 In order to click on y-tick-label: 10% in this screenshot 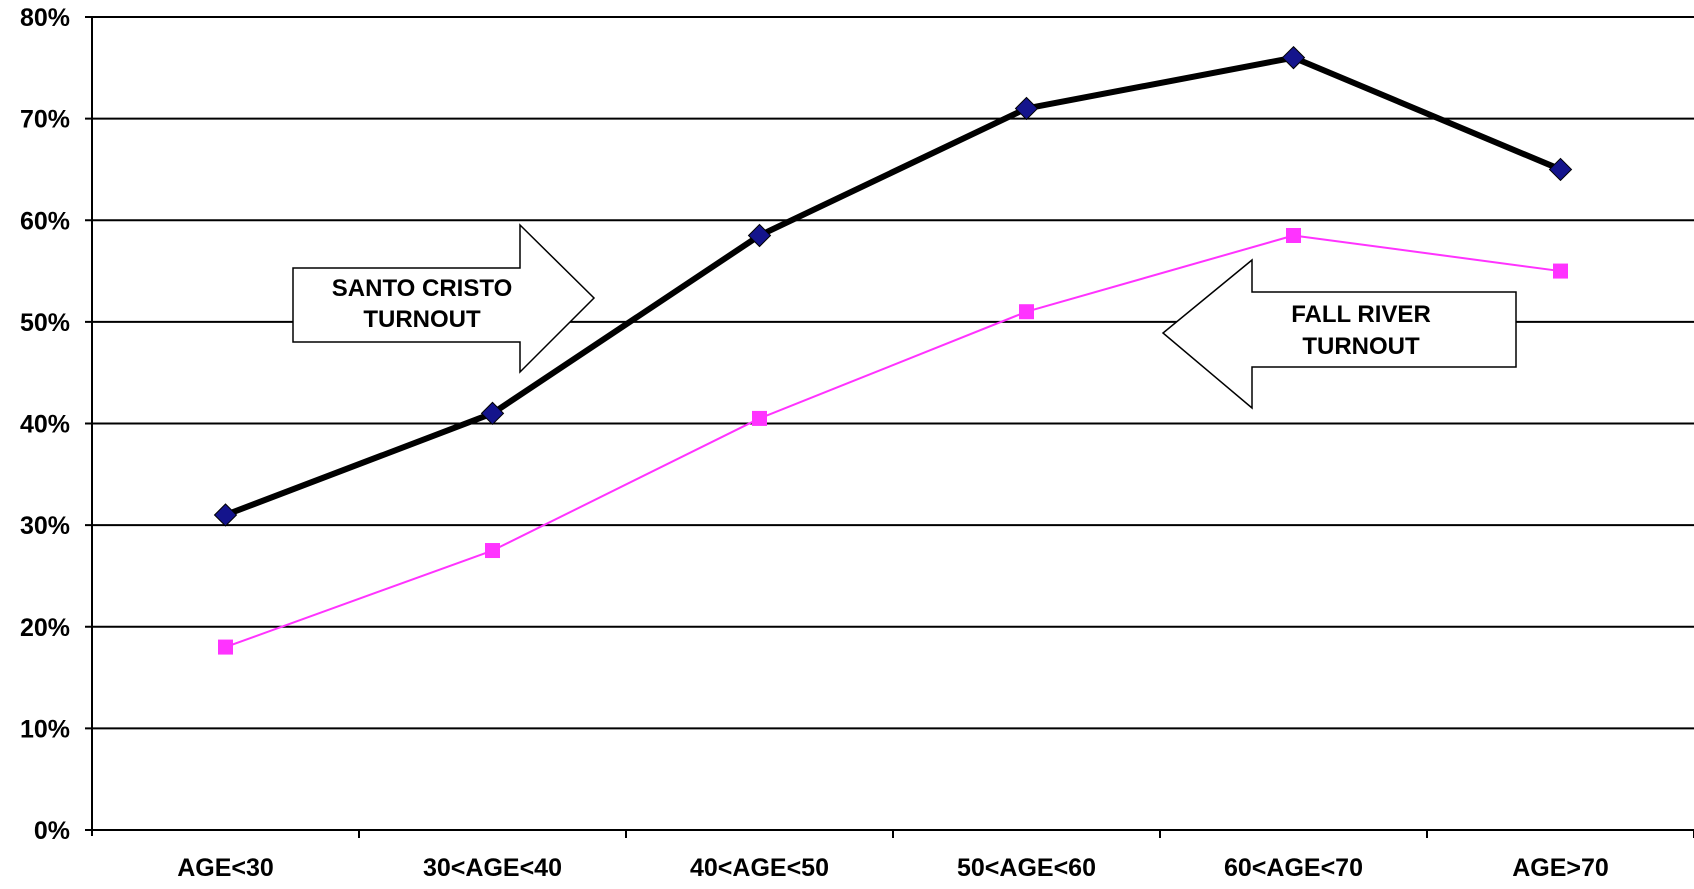, I will do `click(45, 729)`.